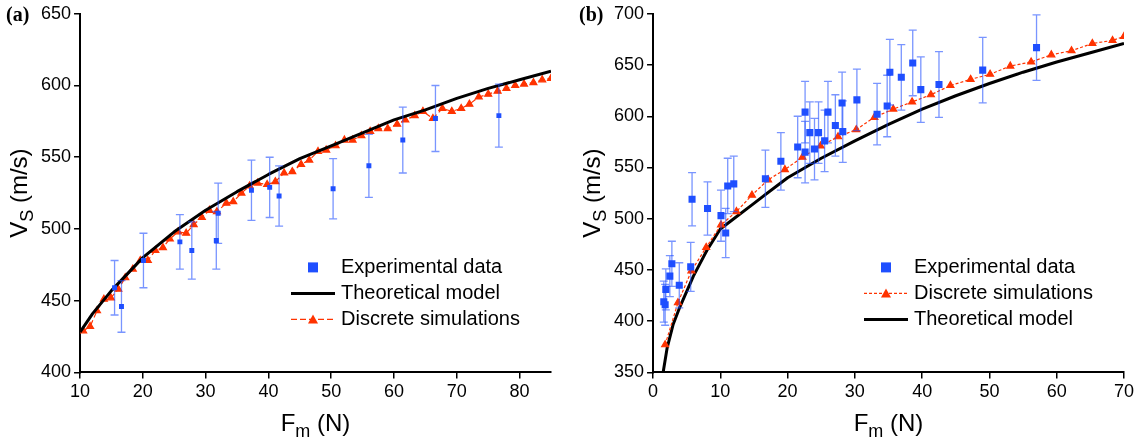 The width and height of the screenshot is (1146, 442). I want to click on text: (a), so click(18, 15).